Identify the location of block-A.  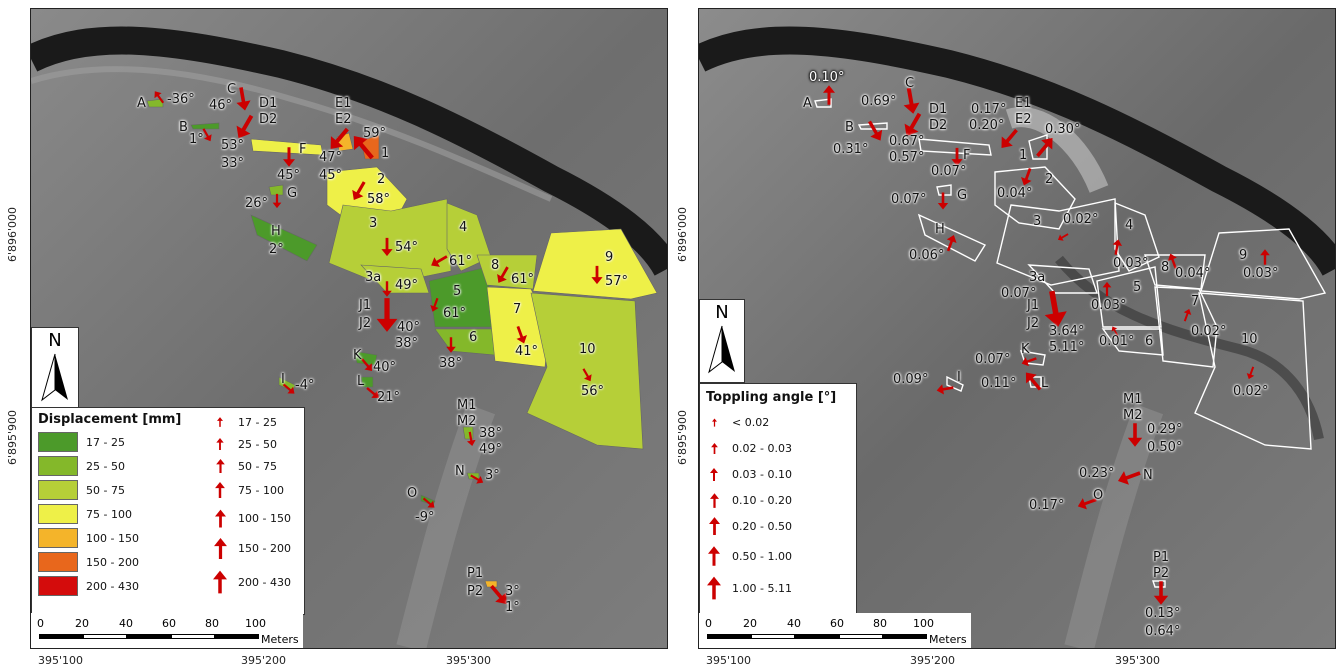
(155, 103).